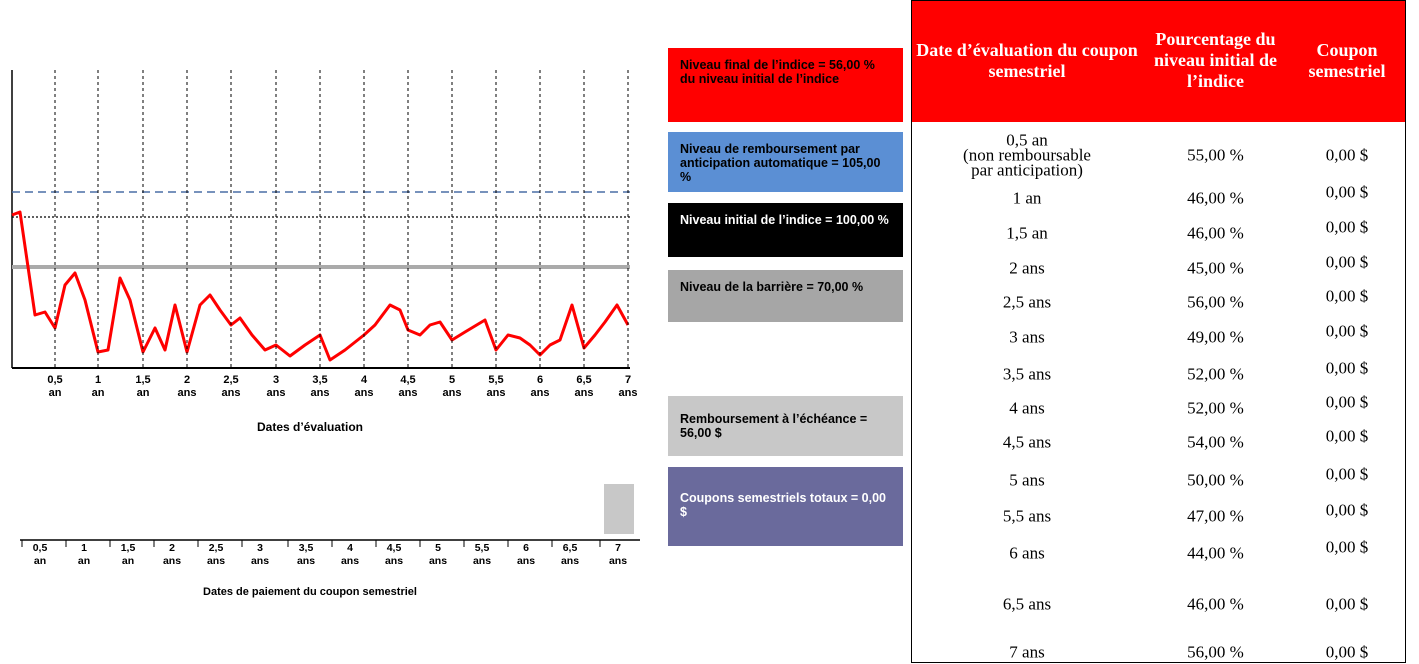 The height and width of the screenshot is (664, 1419). Describe the element at coordinates (1027, 516) in the screenshot. I see `table-cell: 5,5 ans` at that location.